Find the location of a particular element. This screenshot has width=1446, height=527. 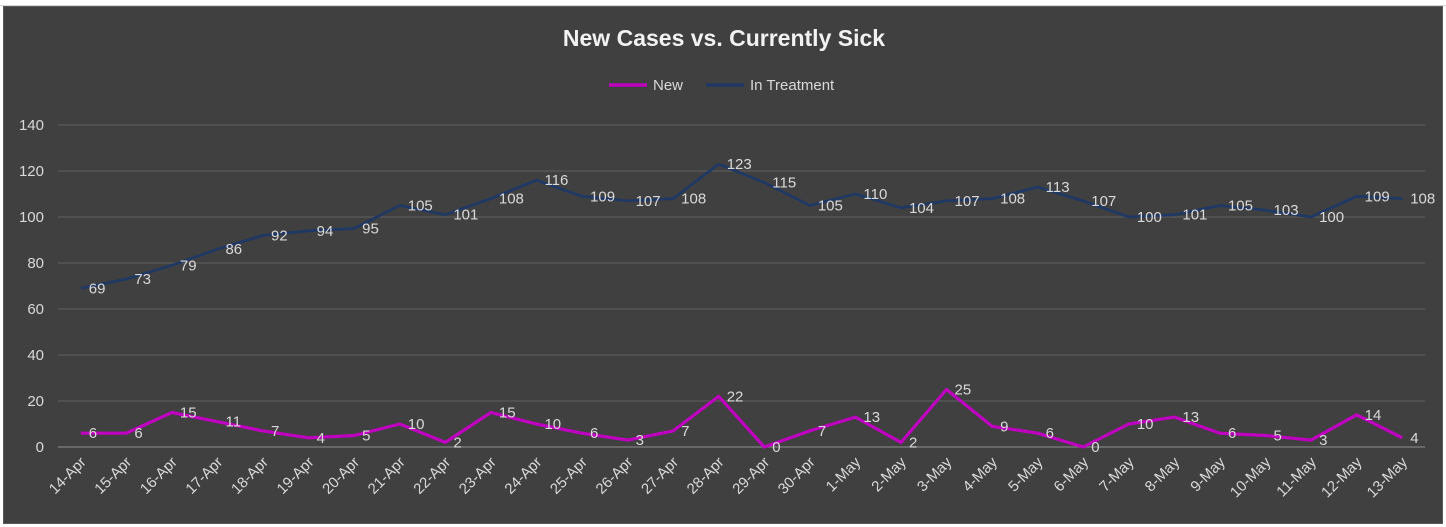

x-tick-label: 18-Apr is located at coordinates (250, 476).